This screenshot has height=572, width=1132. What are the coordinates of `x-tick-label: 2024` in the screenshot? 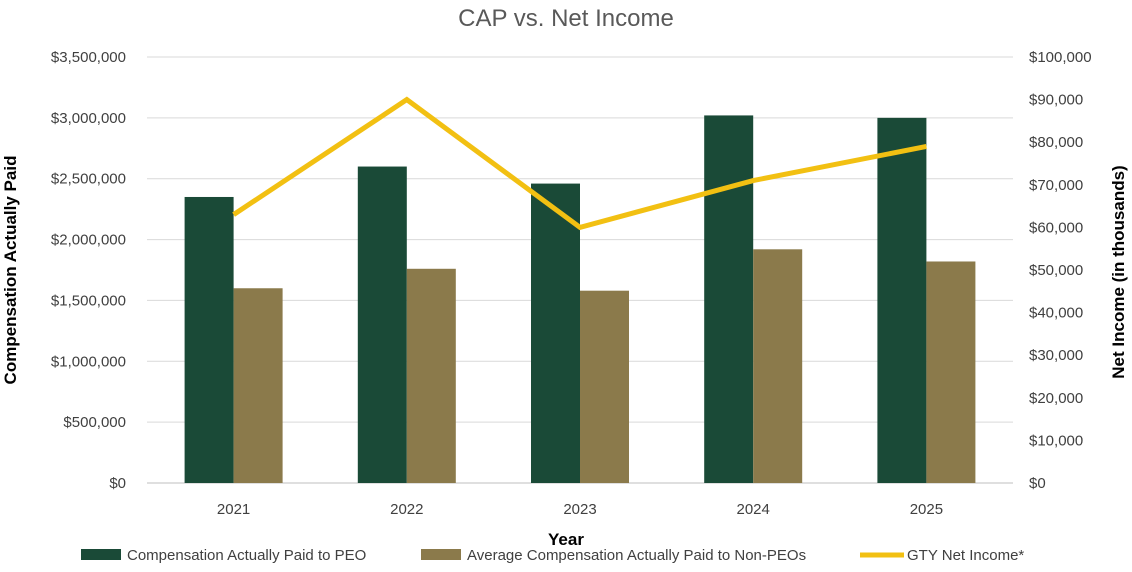 It's located at (753, 509).